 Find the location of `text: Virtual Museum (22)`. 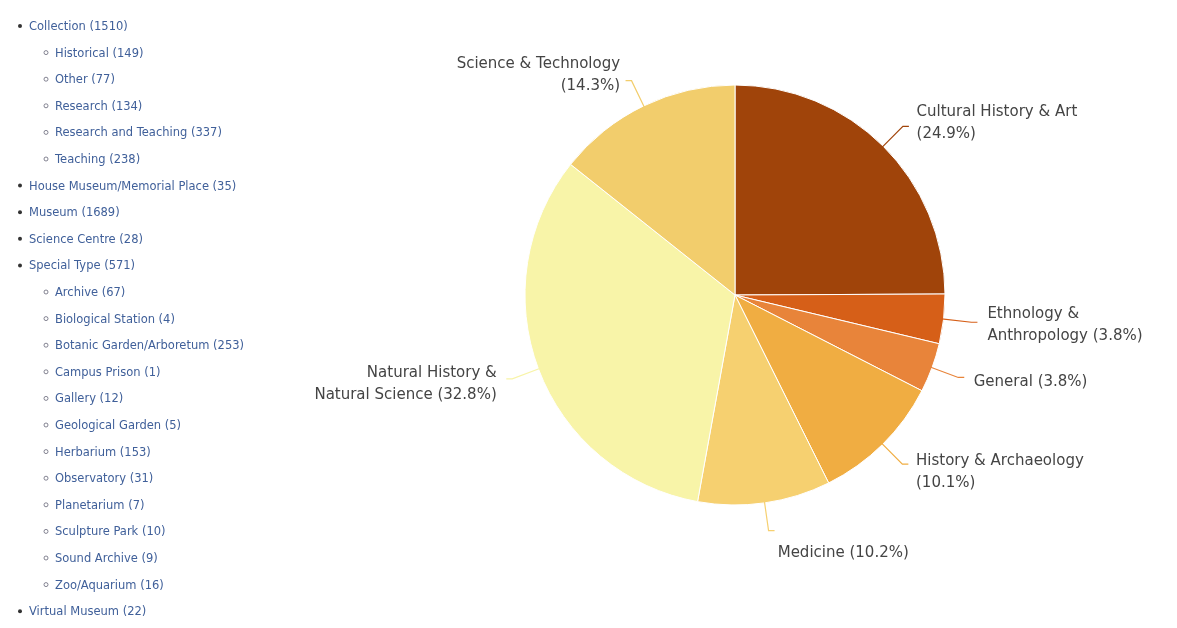

text: Virtual Museum (22) is located at coordinates (88, 611).